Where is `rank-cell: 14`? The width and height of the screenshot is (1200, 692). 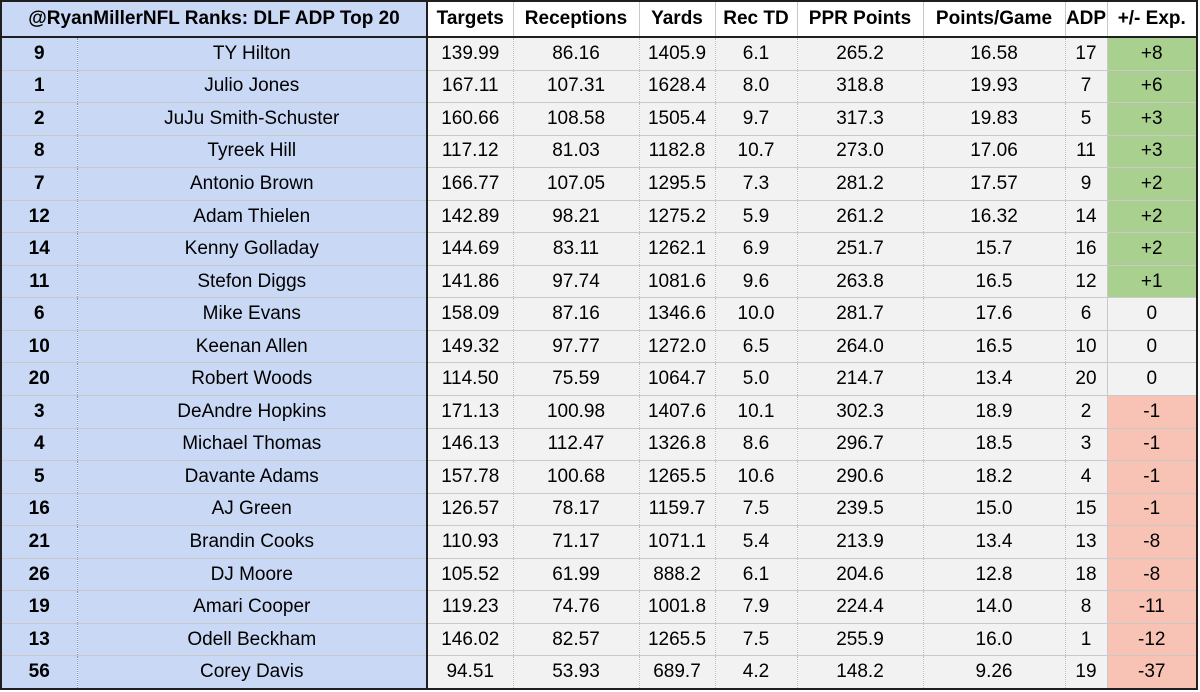 rank-cell: 14 is located at coordinates (39, 249).